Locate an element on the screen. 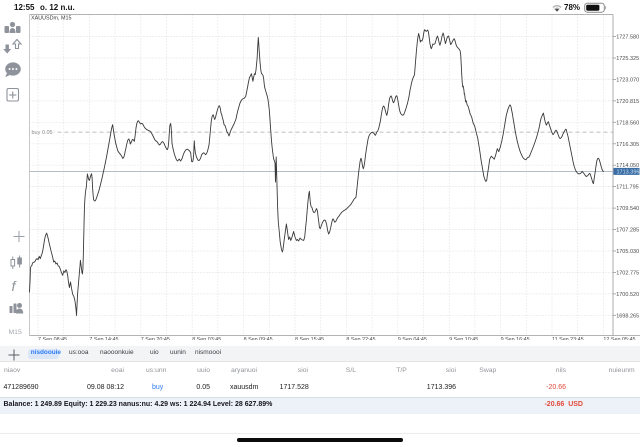 This screenshot has width=640, height=447. svg-text: 7 Sep 08:45 is located at coordinates (52, 338).